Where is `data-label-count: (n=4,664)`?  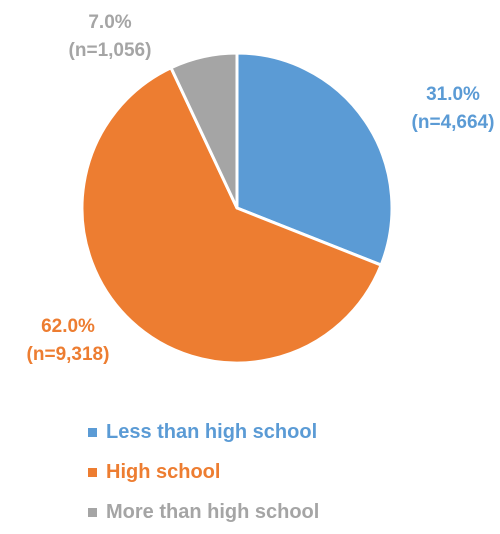 data-label-count: (n=4,664) is located at coordinates (453, 122).